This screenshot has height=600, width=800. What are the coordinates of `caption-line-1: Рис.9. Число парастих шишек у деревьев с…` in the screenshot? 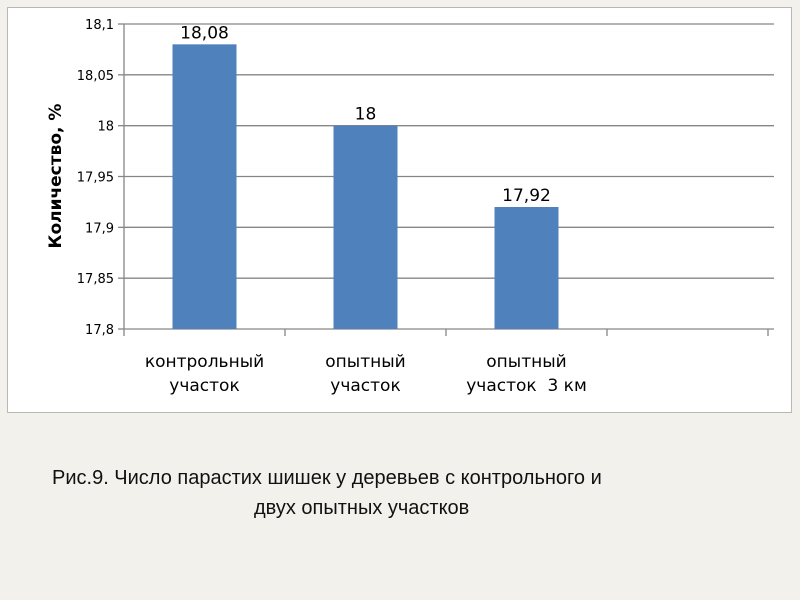 It's located at (327, 478).